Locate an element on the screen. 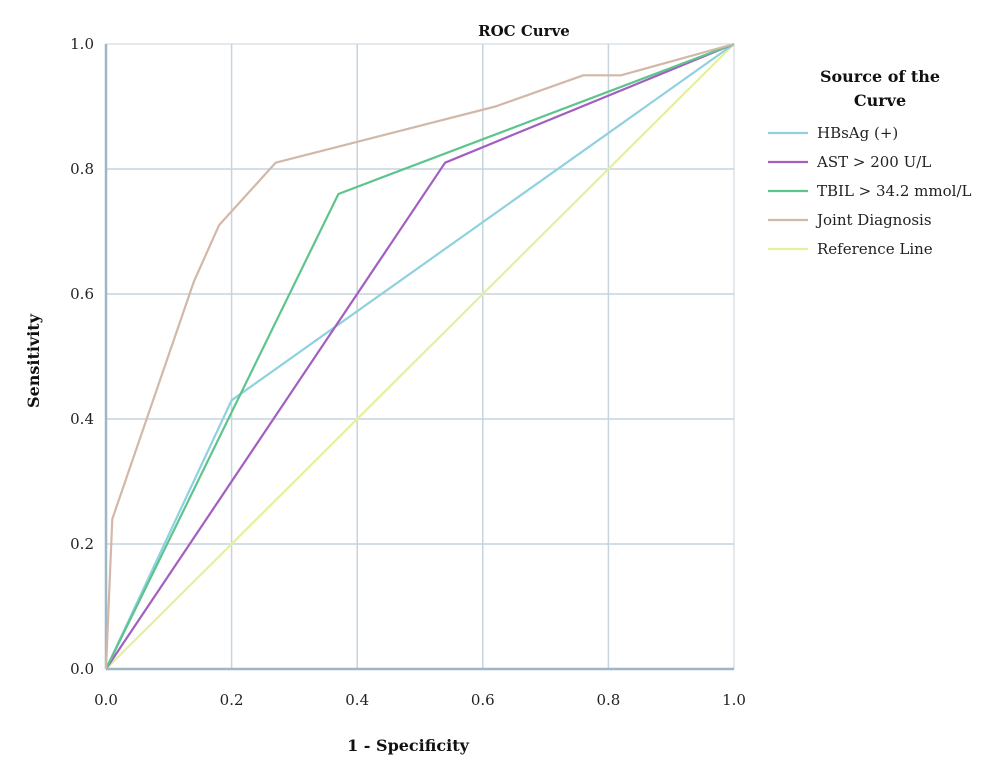 This screenshot has height=767, width=1000. legend-label: HBsAg (+) is located at coordinates (857, 133).